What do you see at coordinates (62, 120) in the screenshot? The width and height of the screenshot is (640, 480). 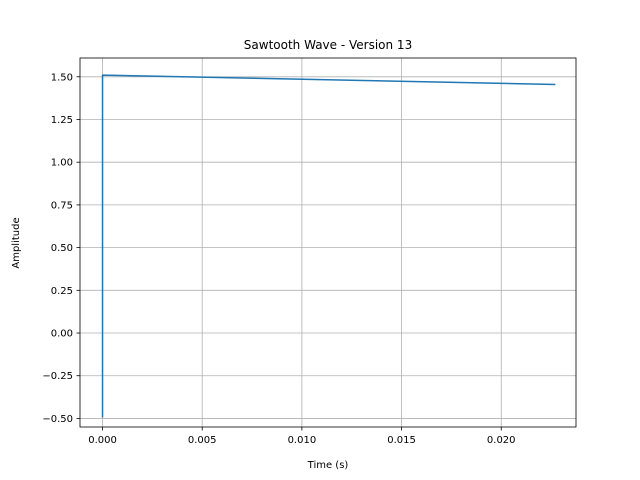 I see `y-tick-label: 1.25` at bounding box center [62, 120].